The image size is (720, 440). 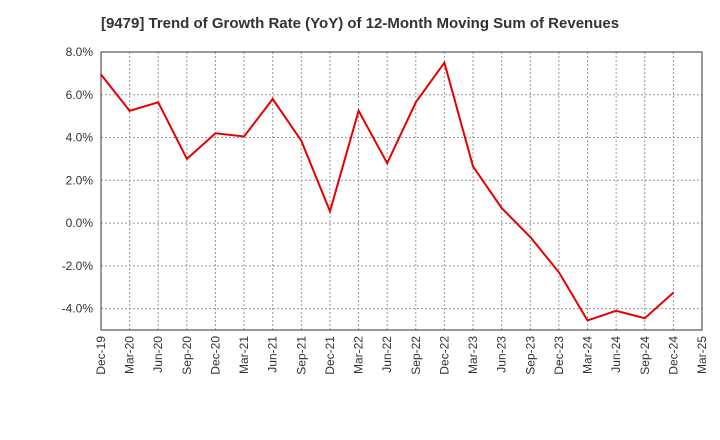 I want to click on y-tick-label: 0.0%, so click(x=80, y=223).